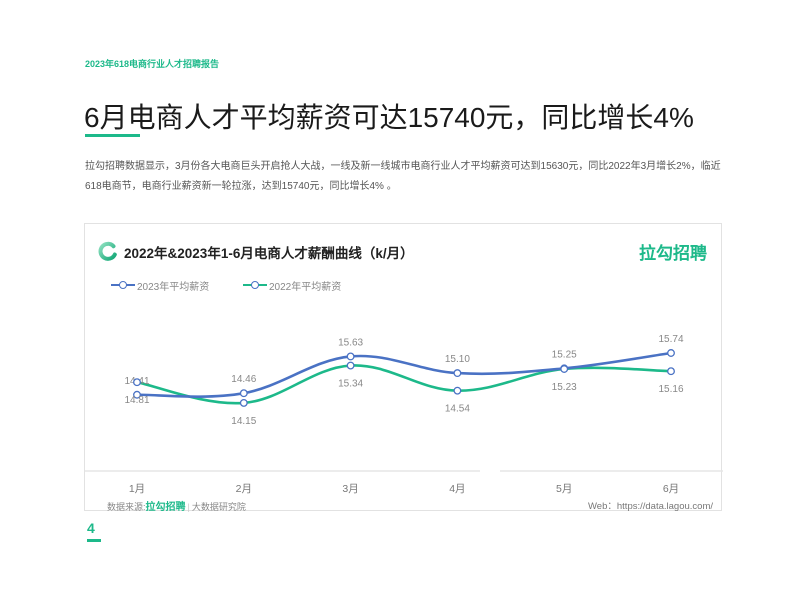  I want to click on legend-item-2023: 2023年平均薪资, so click(160, 285).